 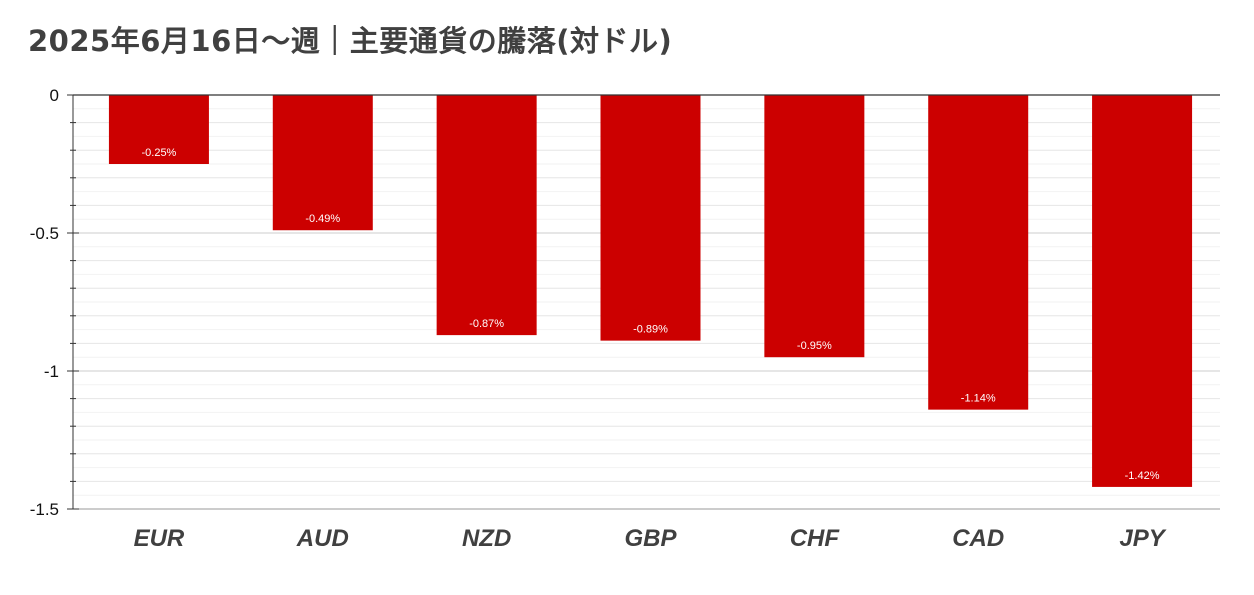 I want to click on bar-aud, so click(x=322, y=163).